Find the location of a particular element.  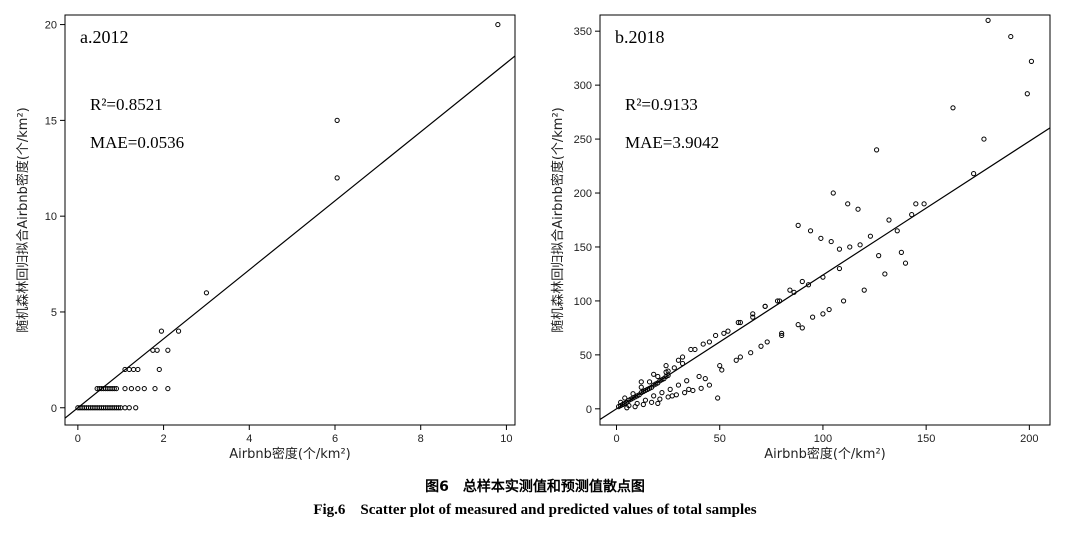

x-tick-label: 100 is located at coordinates (823, 439).